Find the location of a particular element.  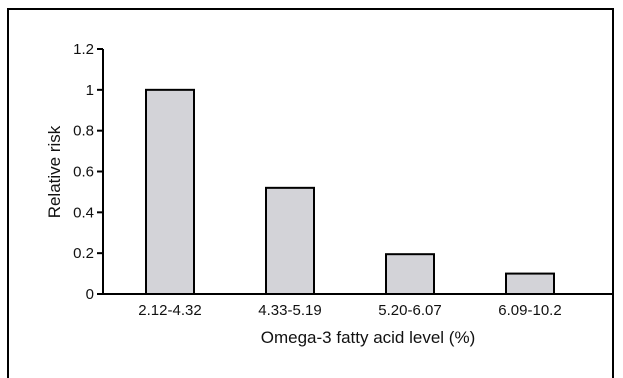

x-tick-label: 4.33-5.19 is located at coordinates (289, 310).